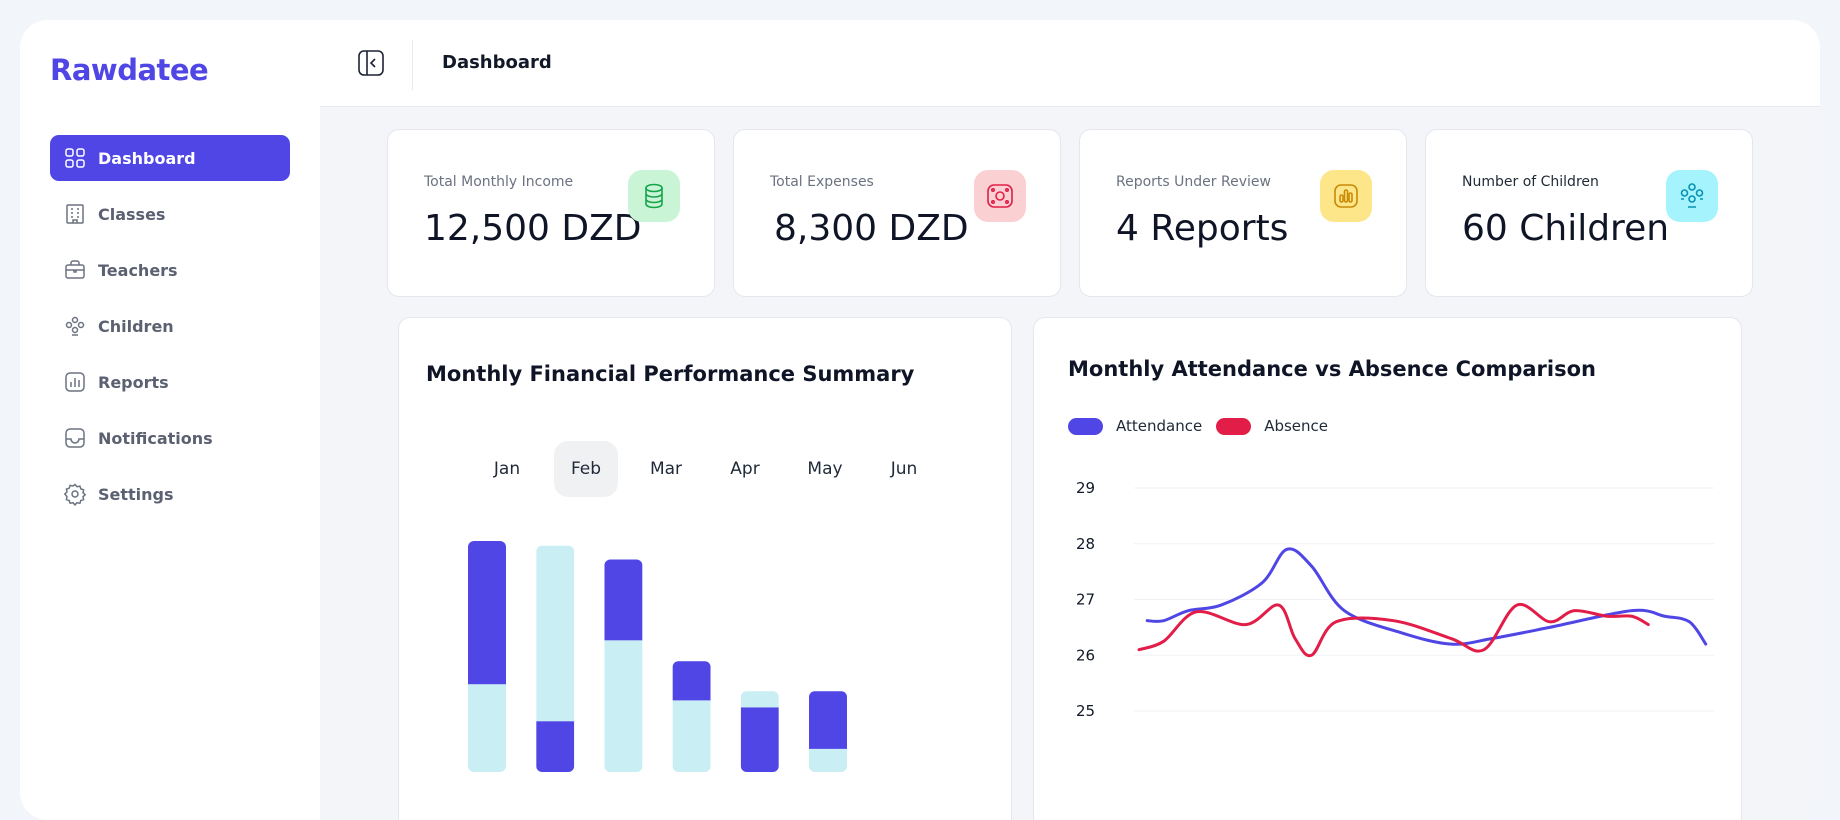  I want to click on sidebar-item-teachers: Teachers, so click(170, 270).